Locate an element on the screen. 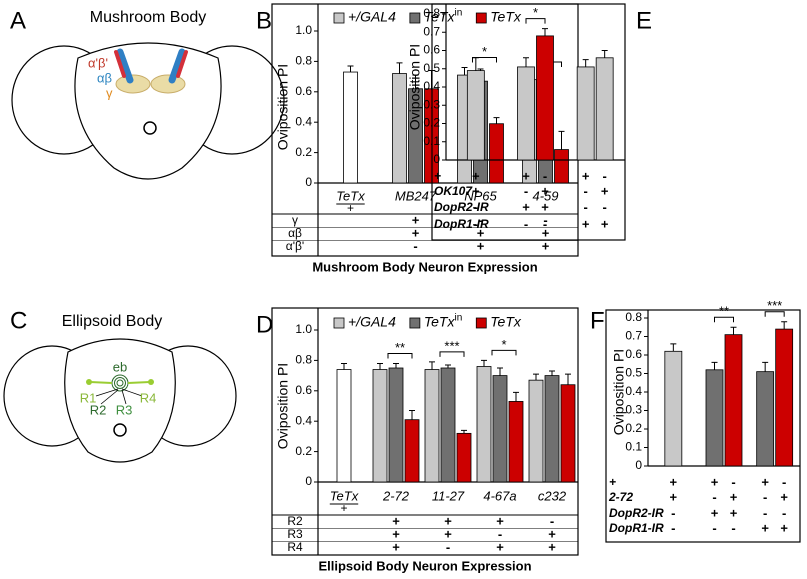 This screenshot has height=579, width=807. significance-label: ** is located at coordinates (724, 311).